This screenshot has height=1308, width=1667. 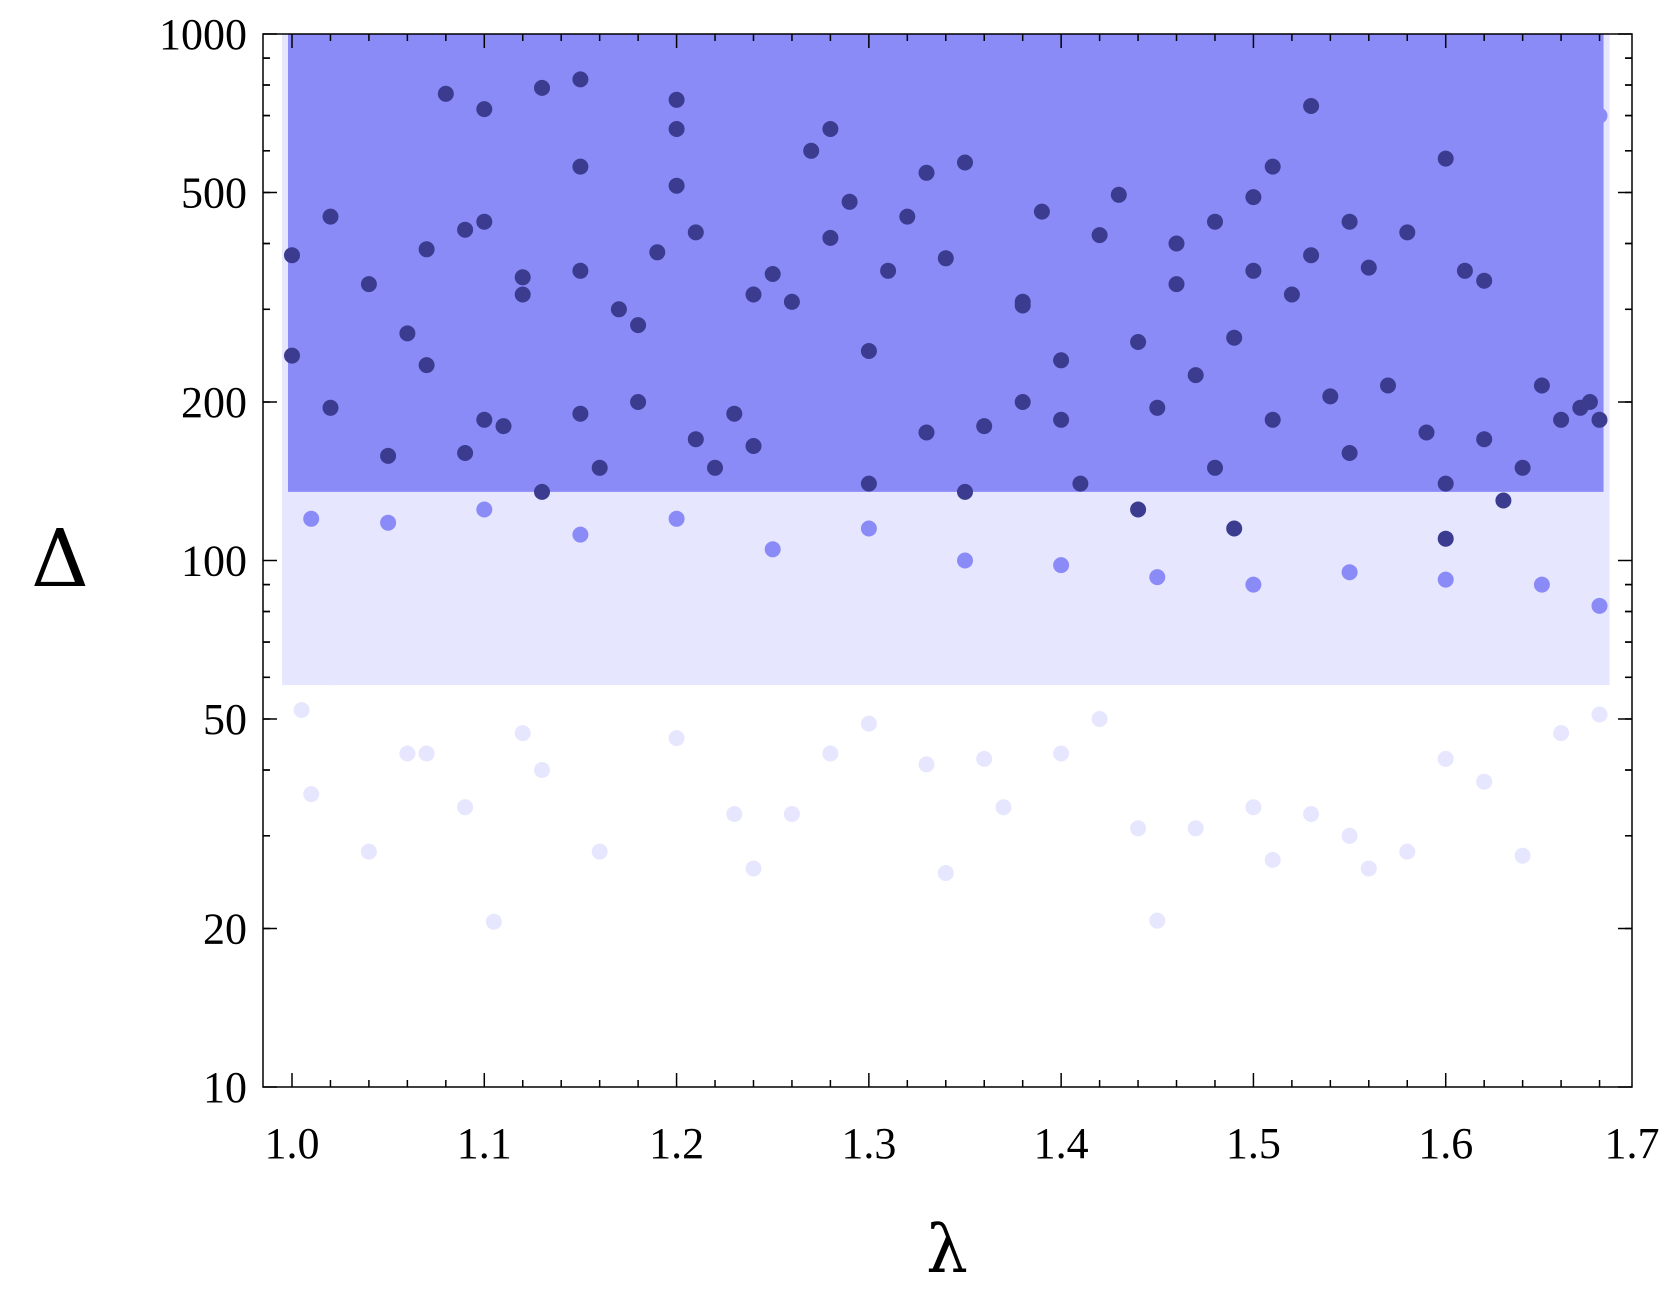 I want to click on y-tick-label: 50, so click(x=225, y=719).